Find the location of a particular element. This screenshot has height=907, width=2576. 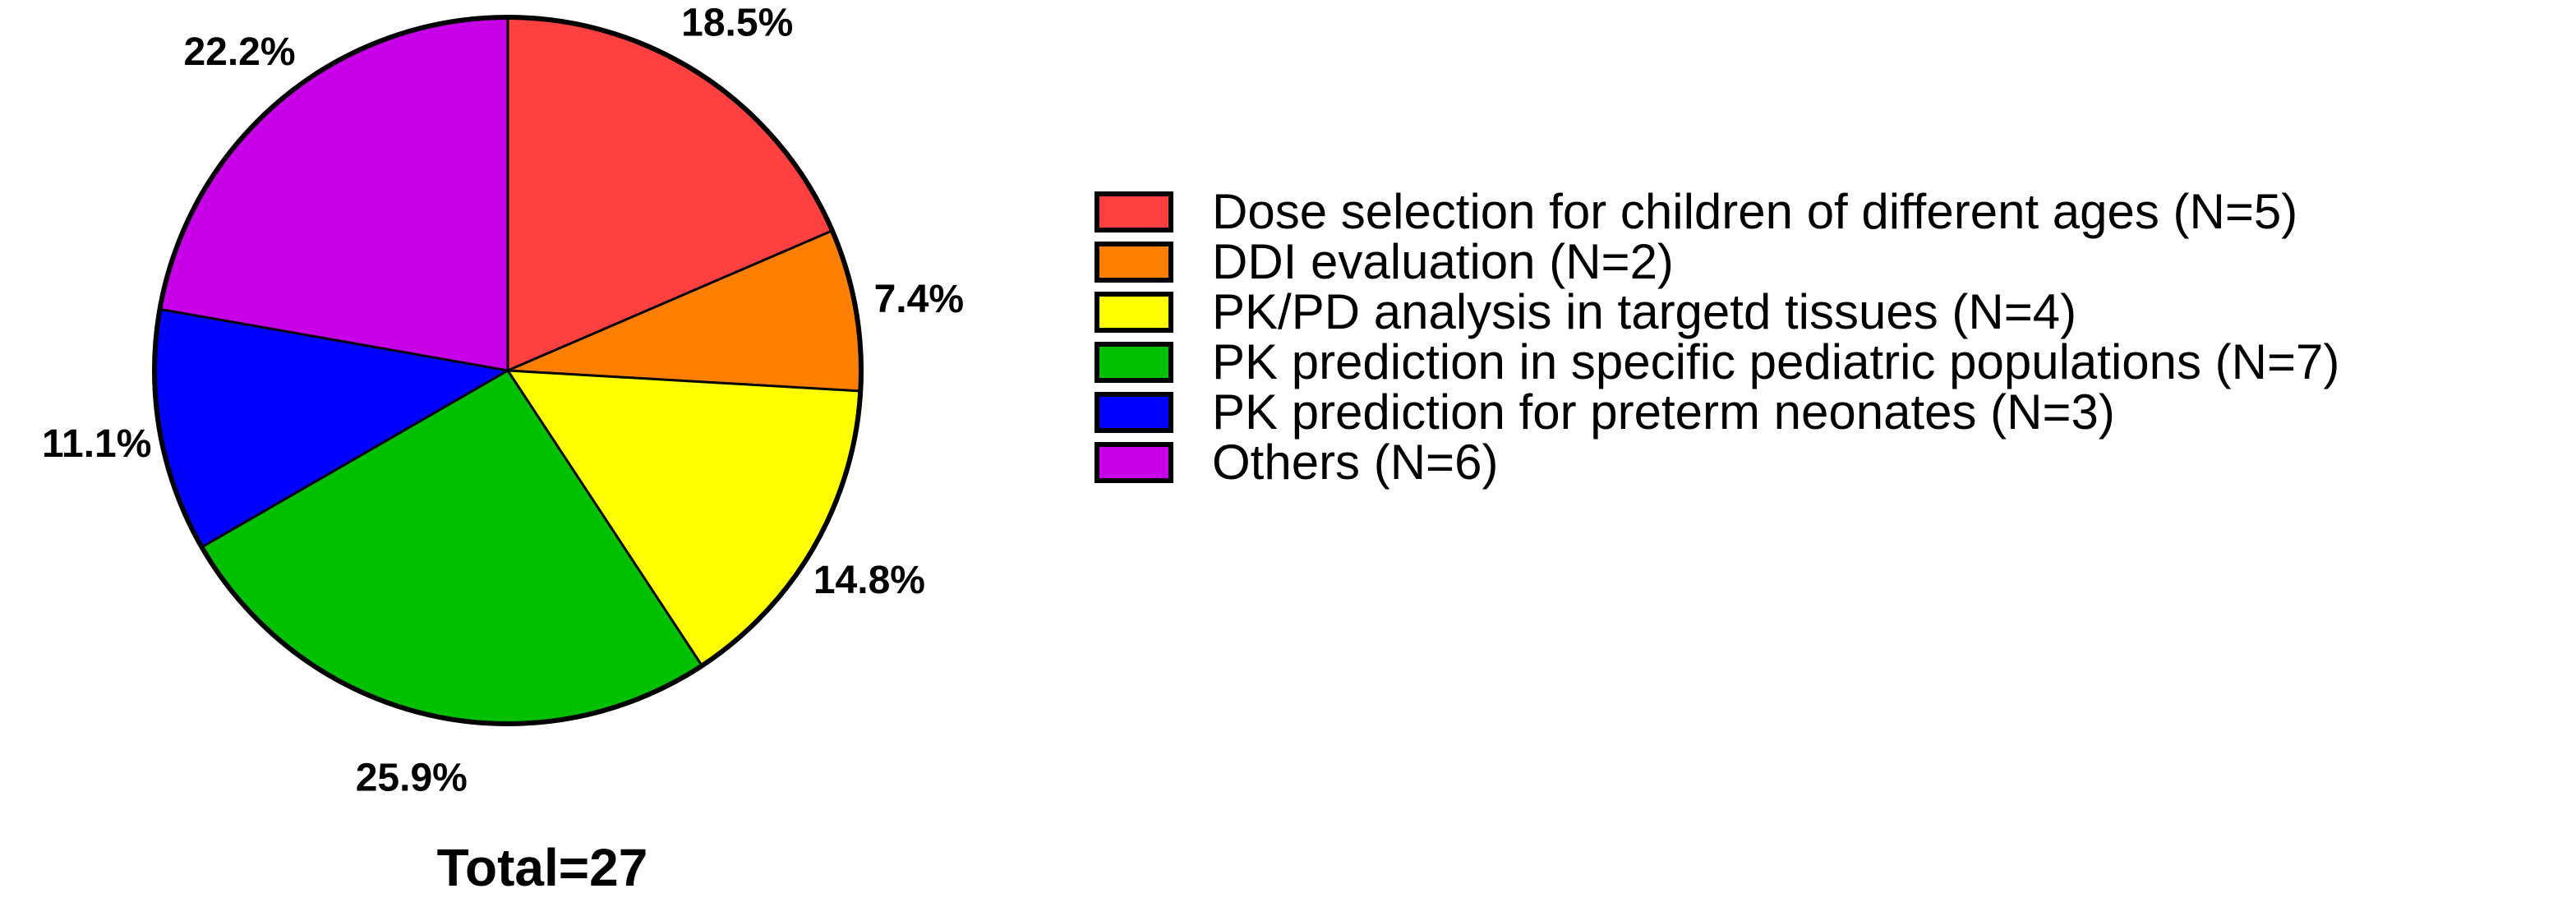

percent-label-1: 7.4% is located at coordinates (919, 299).